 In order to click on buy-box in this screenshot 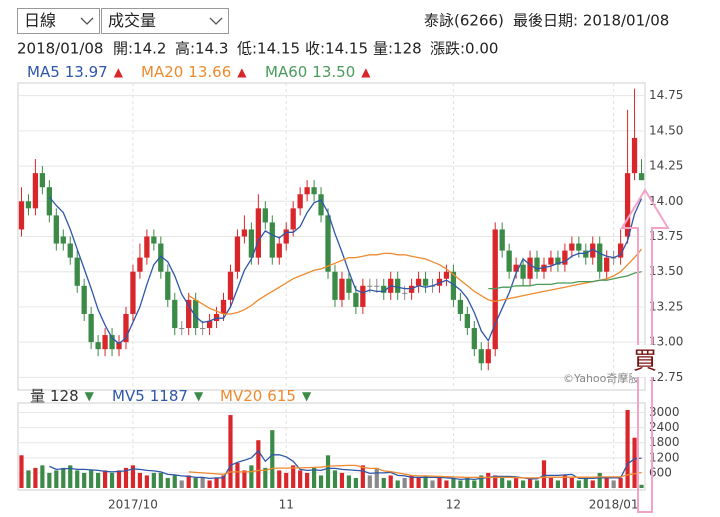, I will do `click(645, 361)`.